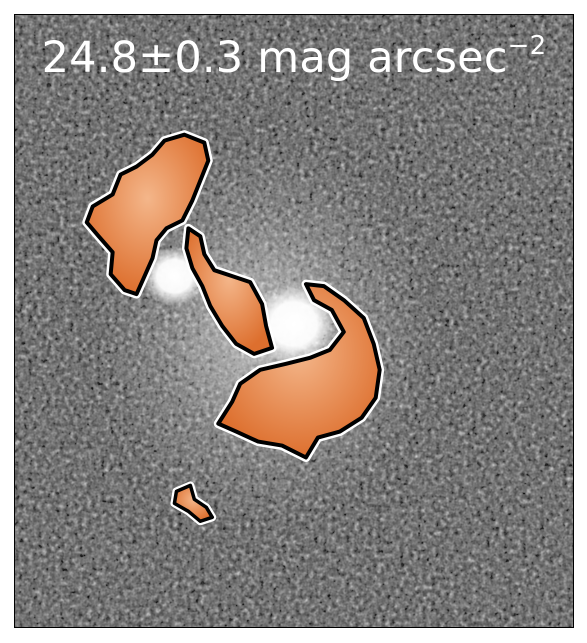  Describe the element at coordinates (527, 46) in the screenshot. I see `surface-brightness-exponent: −2` at that location.